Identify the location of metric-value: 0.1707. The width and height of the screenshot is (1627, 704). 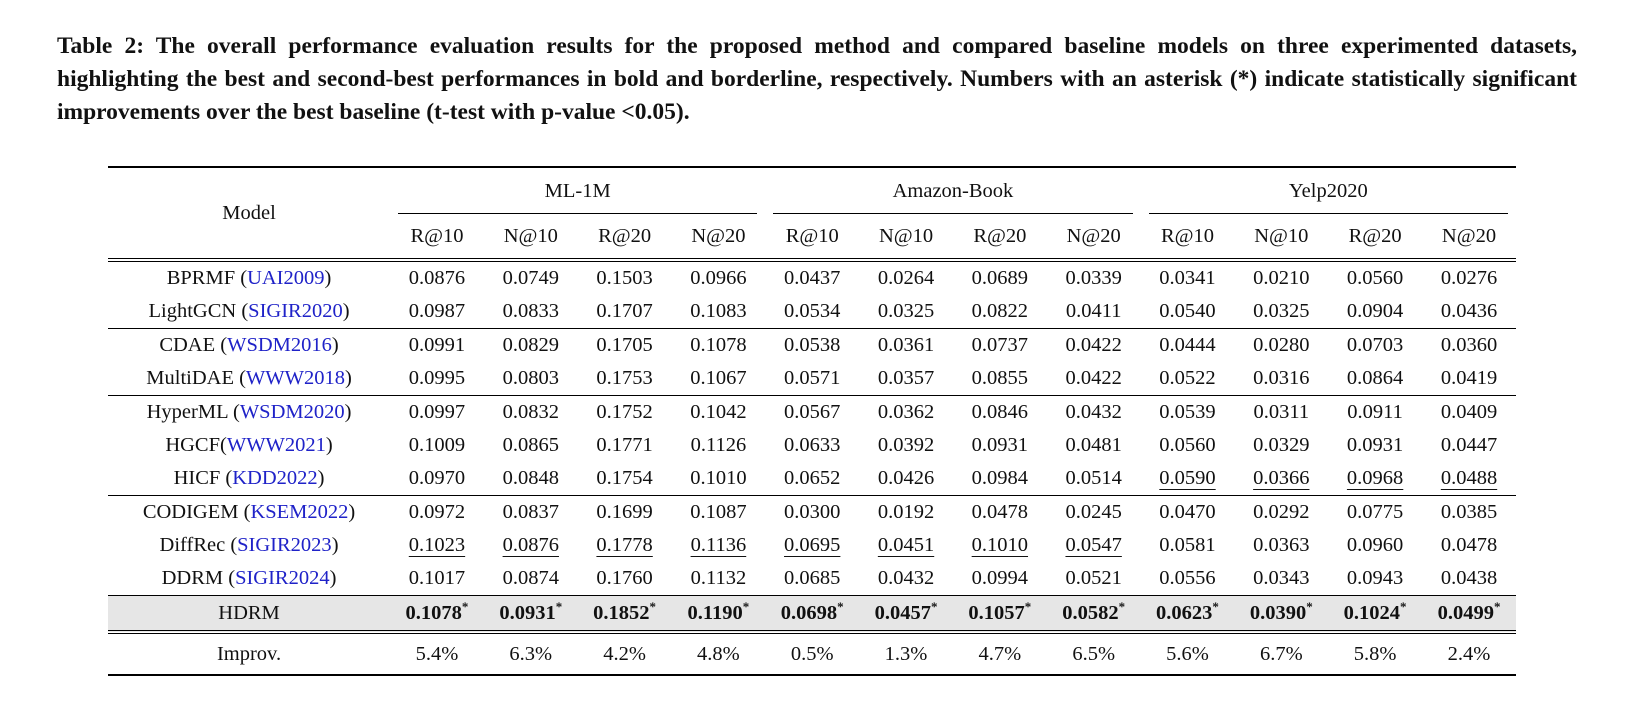
(624, 311).